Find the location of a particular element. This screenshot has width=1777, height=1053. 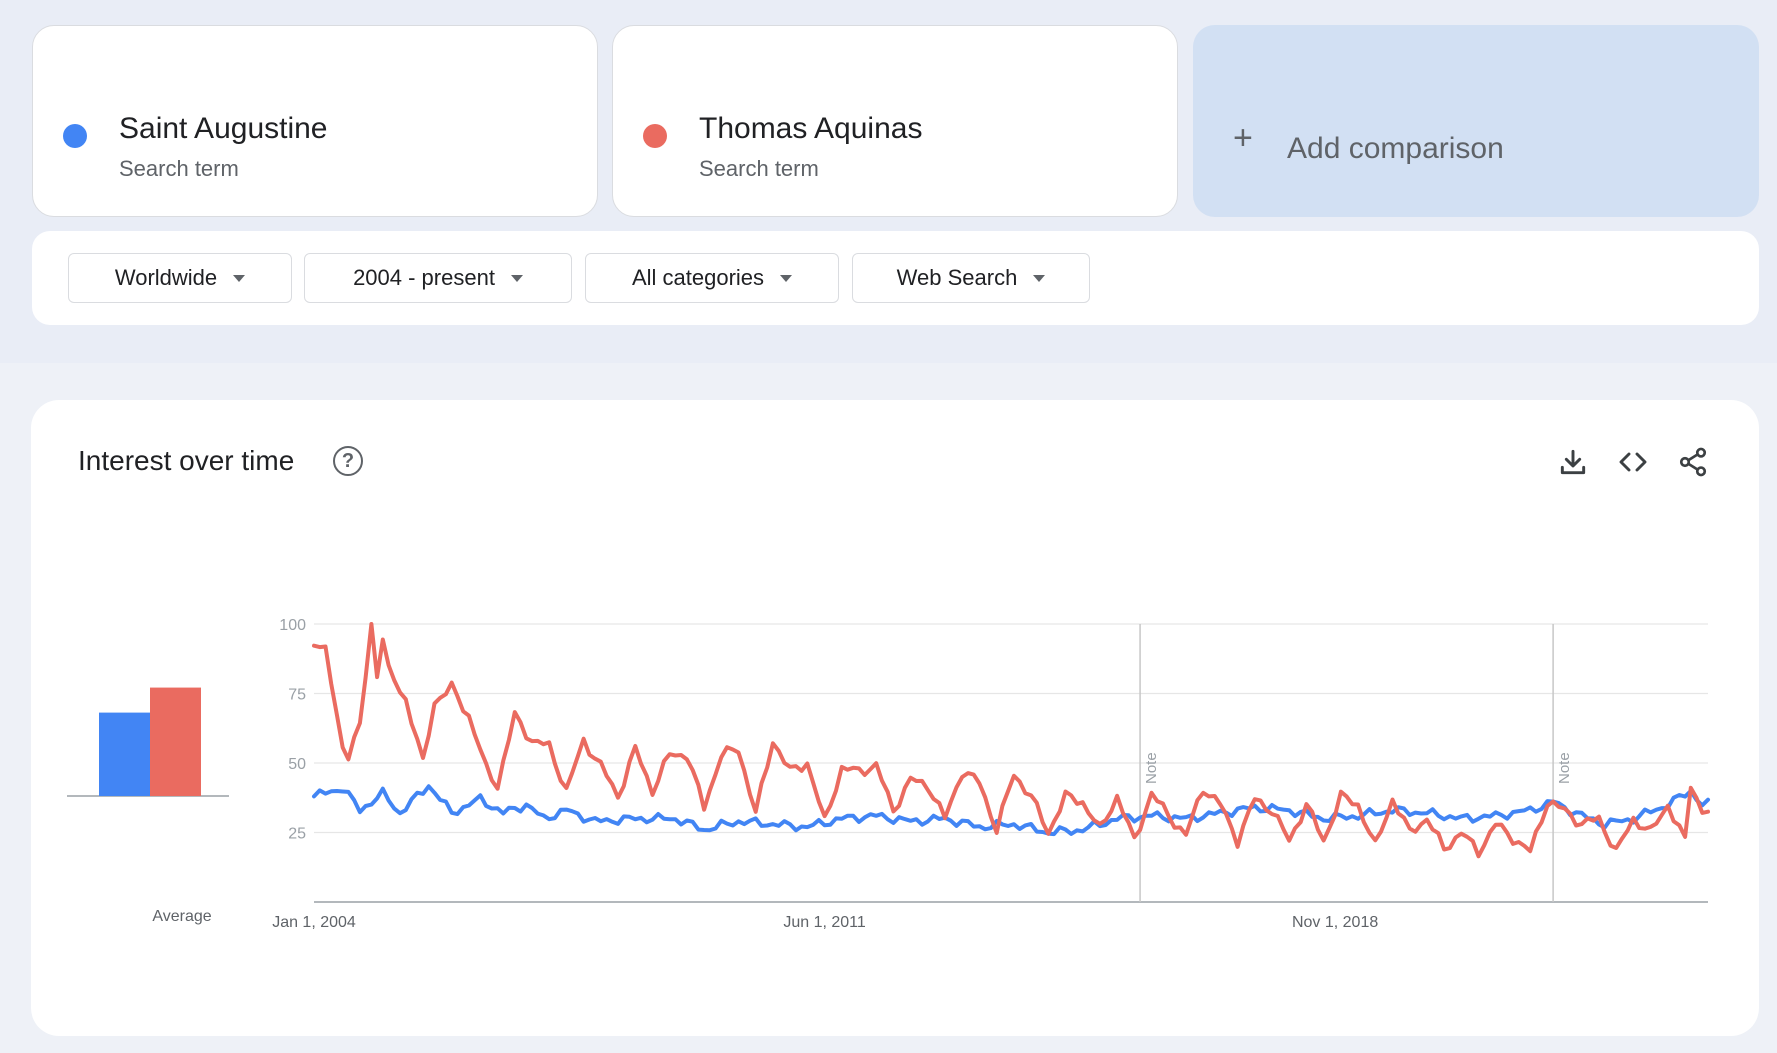

chart-title: Interest over time is located at coordinates (186, 460).